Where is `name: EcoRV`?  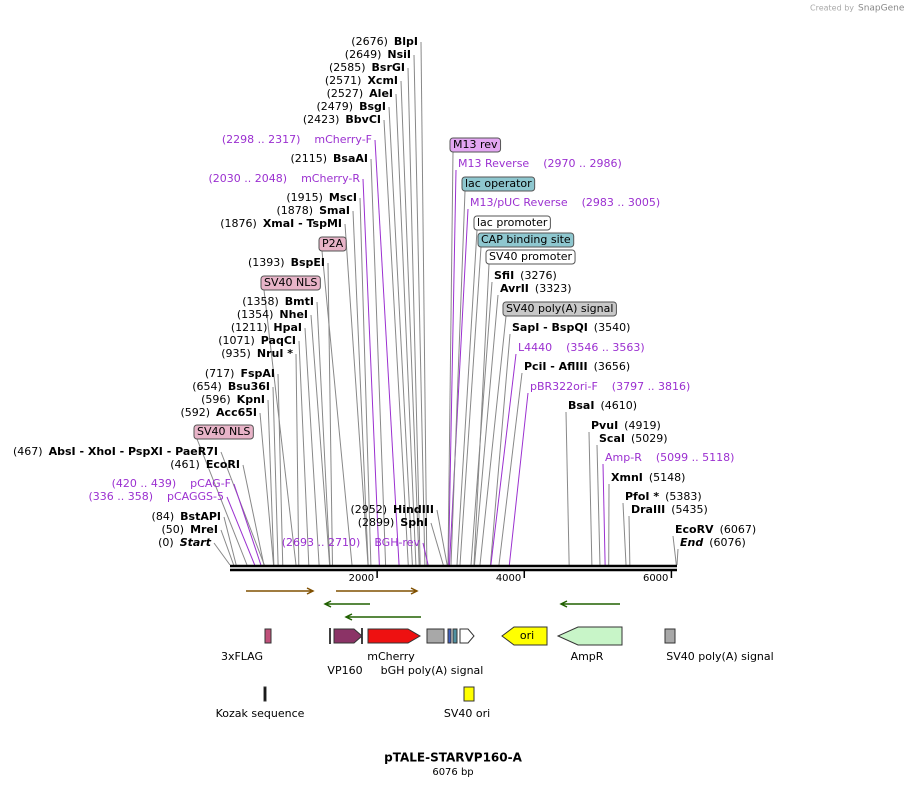
name: EcoRV is located at coordinates (694, 529).